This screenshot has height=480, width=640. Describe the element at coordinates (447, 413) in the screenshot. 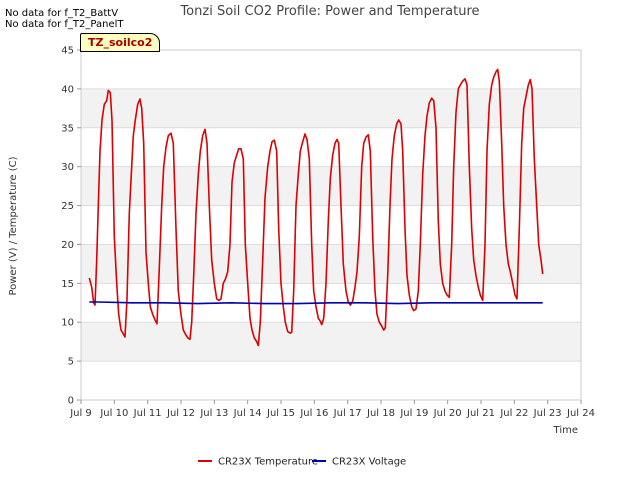

I see `x-tick-label: Jul 20` at that location.